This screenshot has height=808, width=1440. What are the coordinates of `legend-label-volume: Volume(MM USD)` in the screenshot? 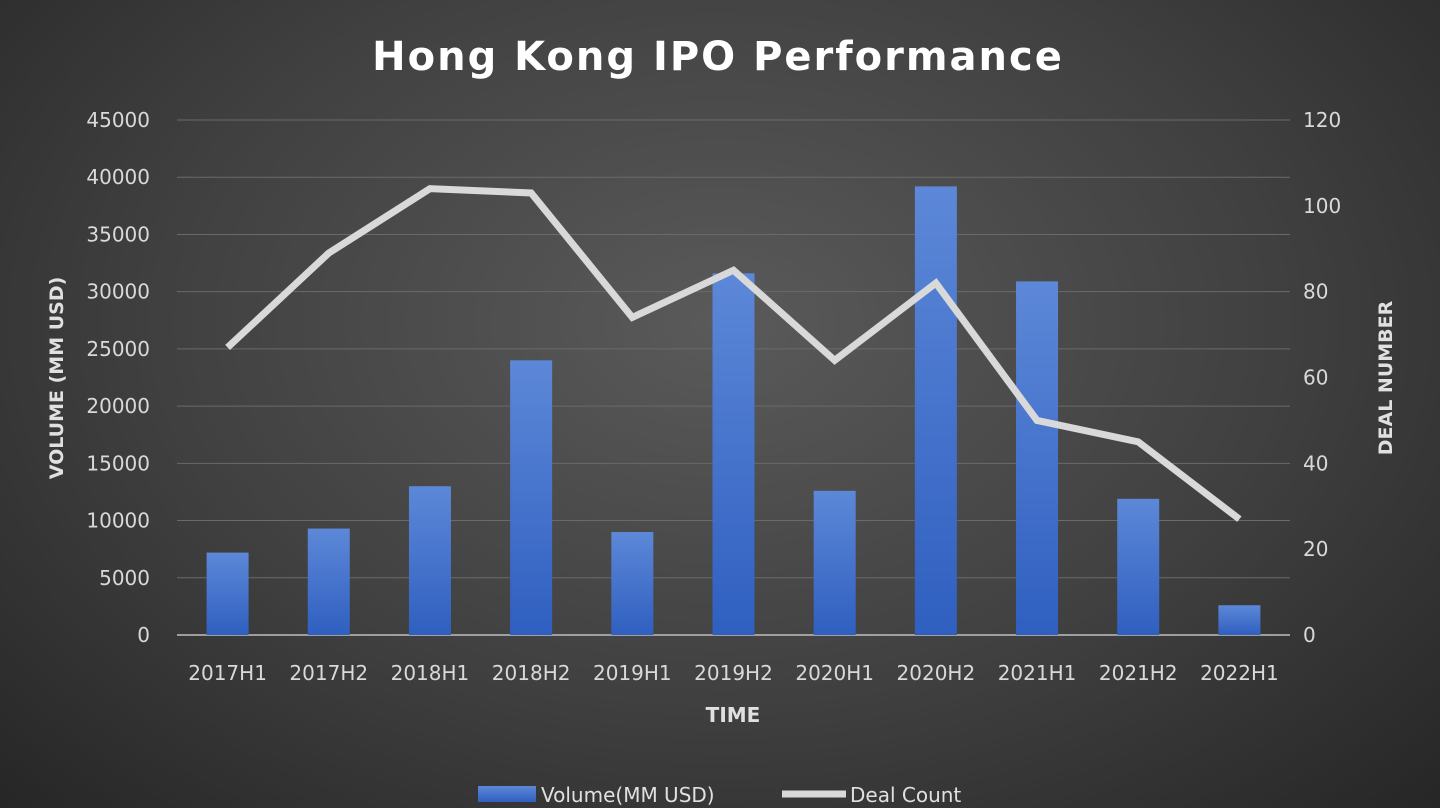 It's located at (628, 795).